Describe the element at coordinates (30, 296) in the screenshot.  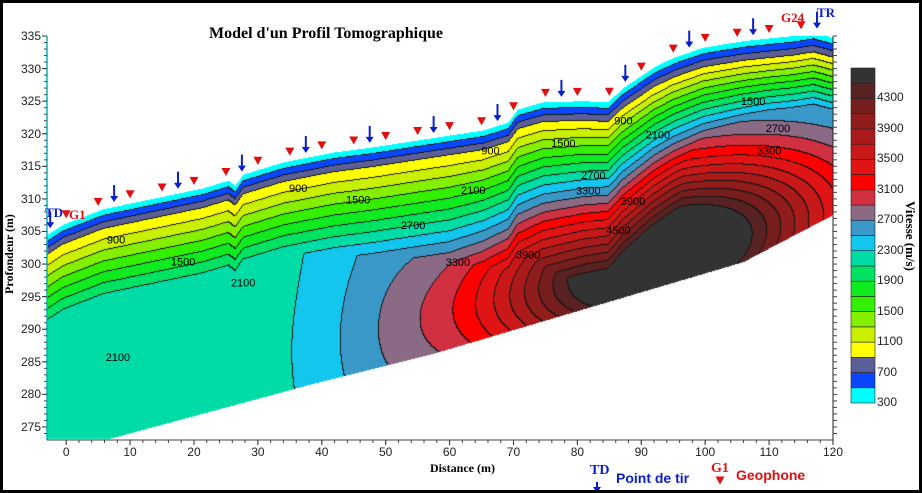
I see `y-tick-label: 295` at that location.